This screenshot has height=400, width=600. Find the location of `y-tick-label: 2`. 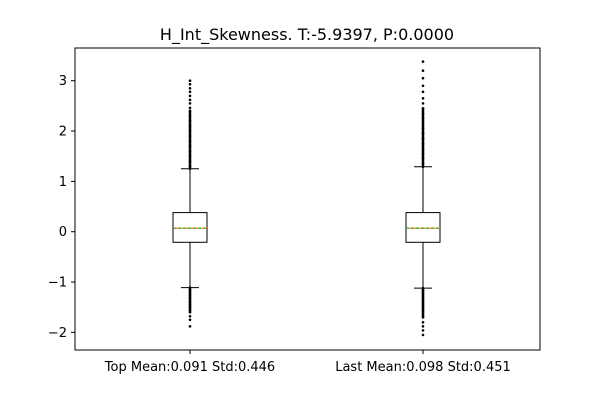

y-tick-label: 2 is located at coordinates (63, 132).